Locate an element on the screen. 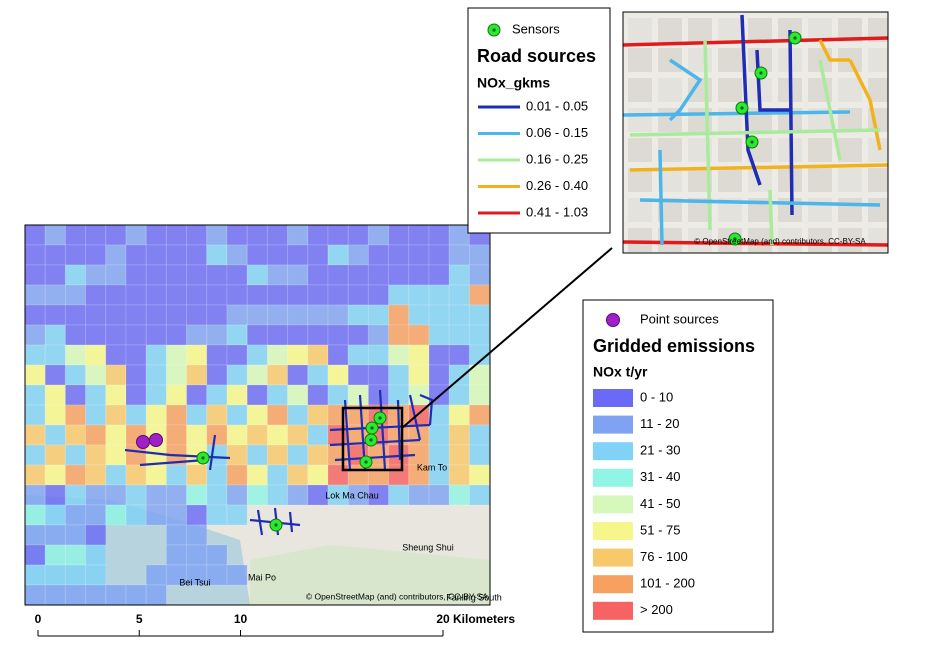 The width and height of the screenshot is (925, 650). legend-label: 0 - 10 is located at coordinates (656, 396).